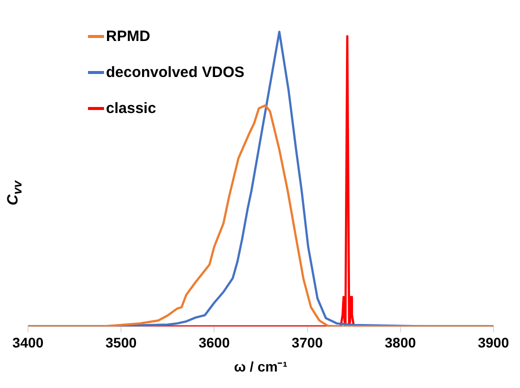  What do you see at coordinates (128, 36) in the screenshot?
I see `legend-label: RPMD` at bounding box center [128, 36].